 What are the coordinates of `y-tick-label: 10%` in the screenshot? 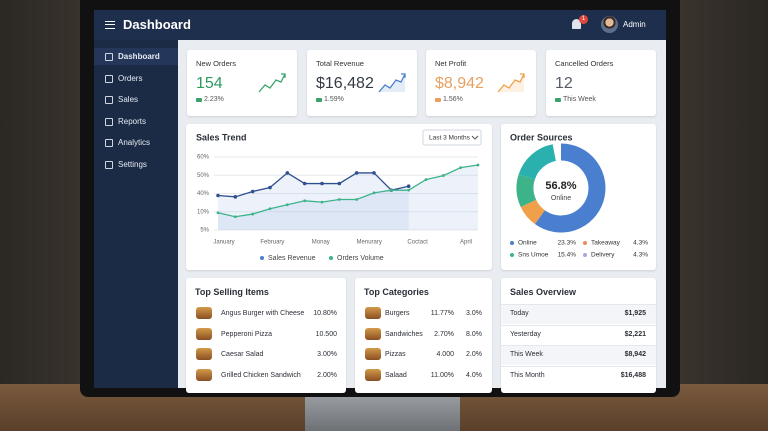 It's located at (203, 212).